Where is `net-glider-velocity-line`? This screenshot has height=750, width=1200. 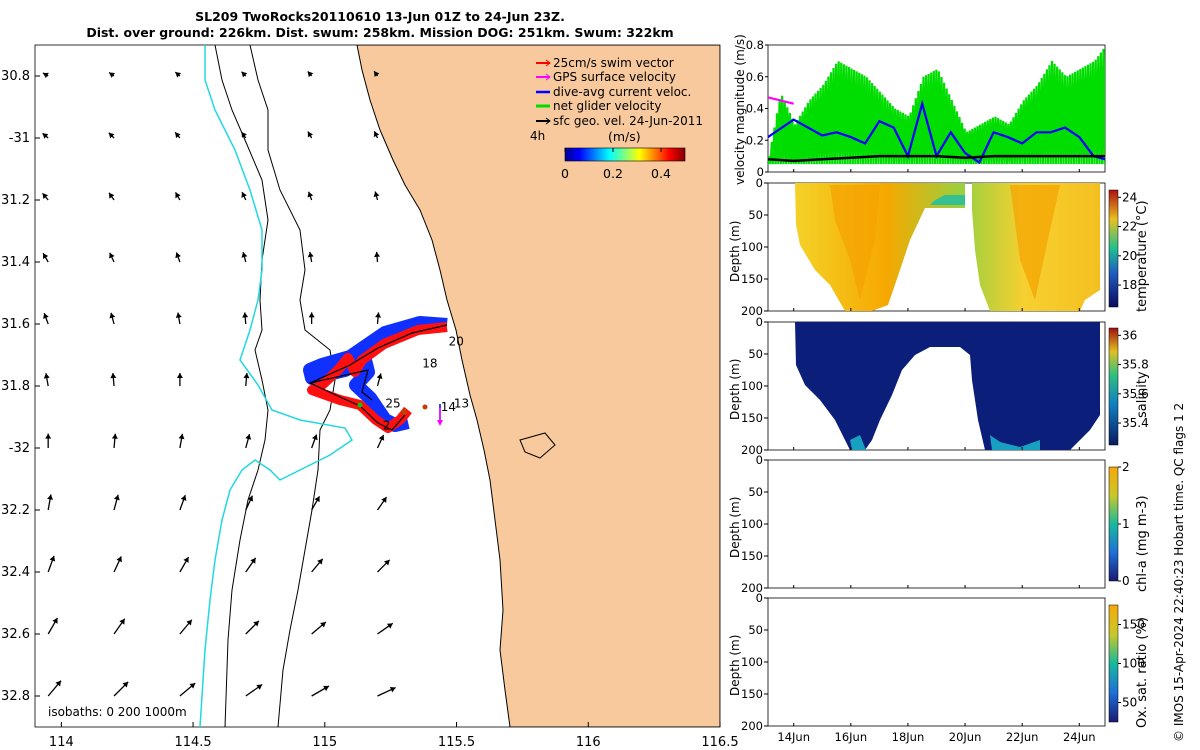 net-glider-velocity-line is located at coordinates (936, 105).